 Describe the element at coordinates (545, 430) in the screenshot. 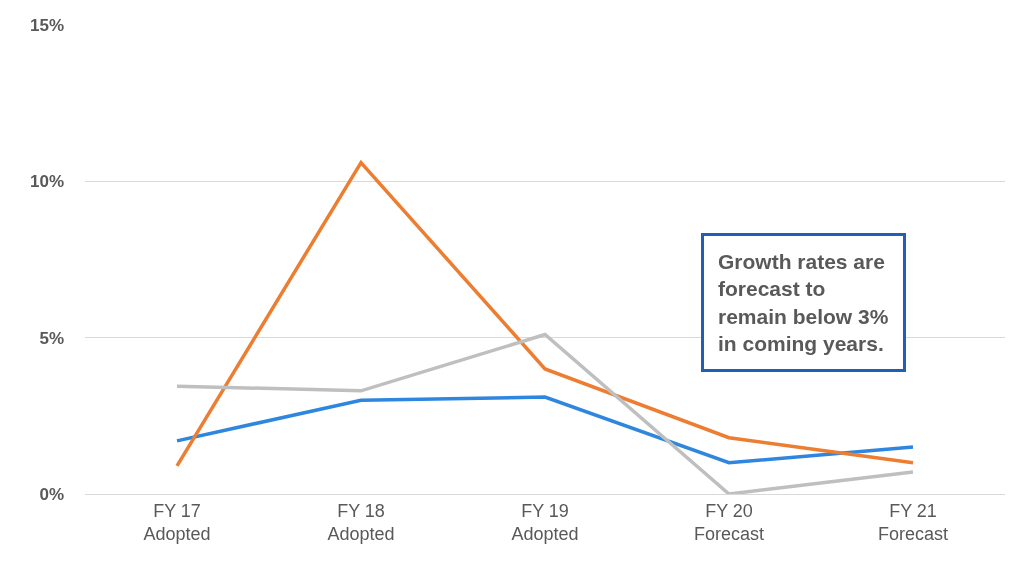

I see `line-series` at that location.